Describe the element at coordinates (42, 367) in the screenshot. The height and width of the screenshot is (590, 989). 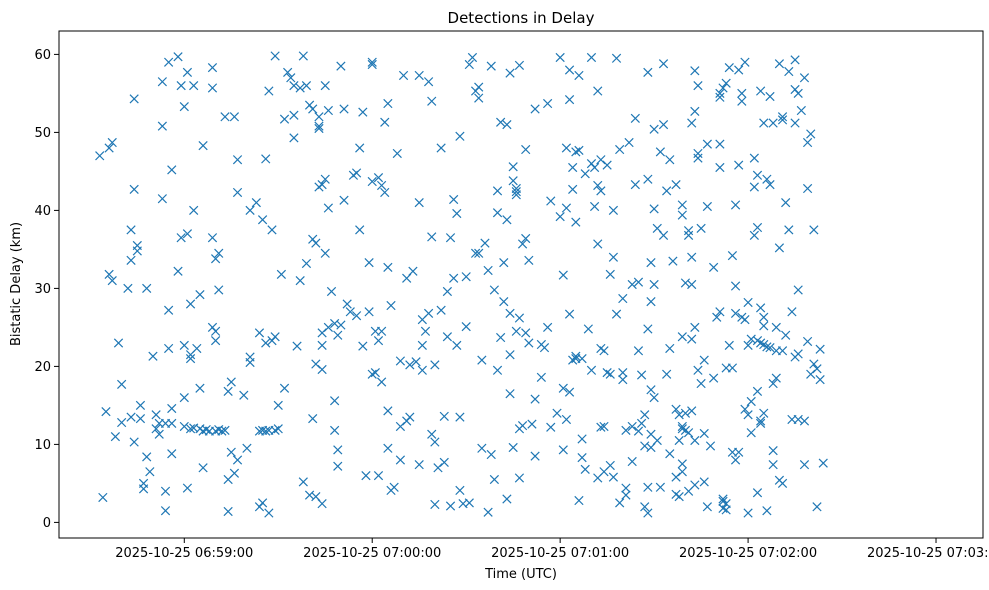
I see `y-tick-label: 20` at that location.